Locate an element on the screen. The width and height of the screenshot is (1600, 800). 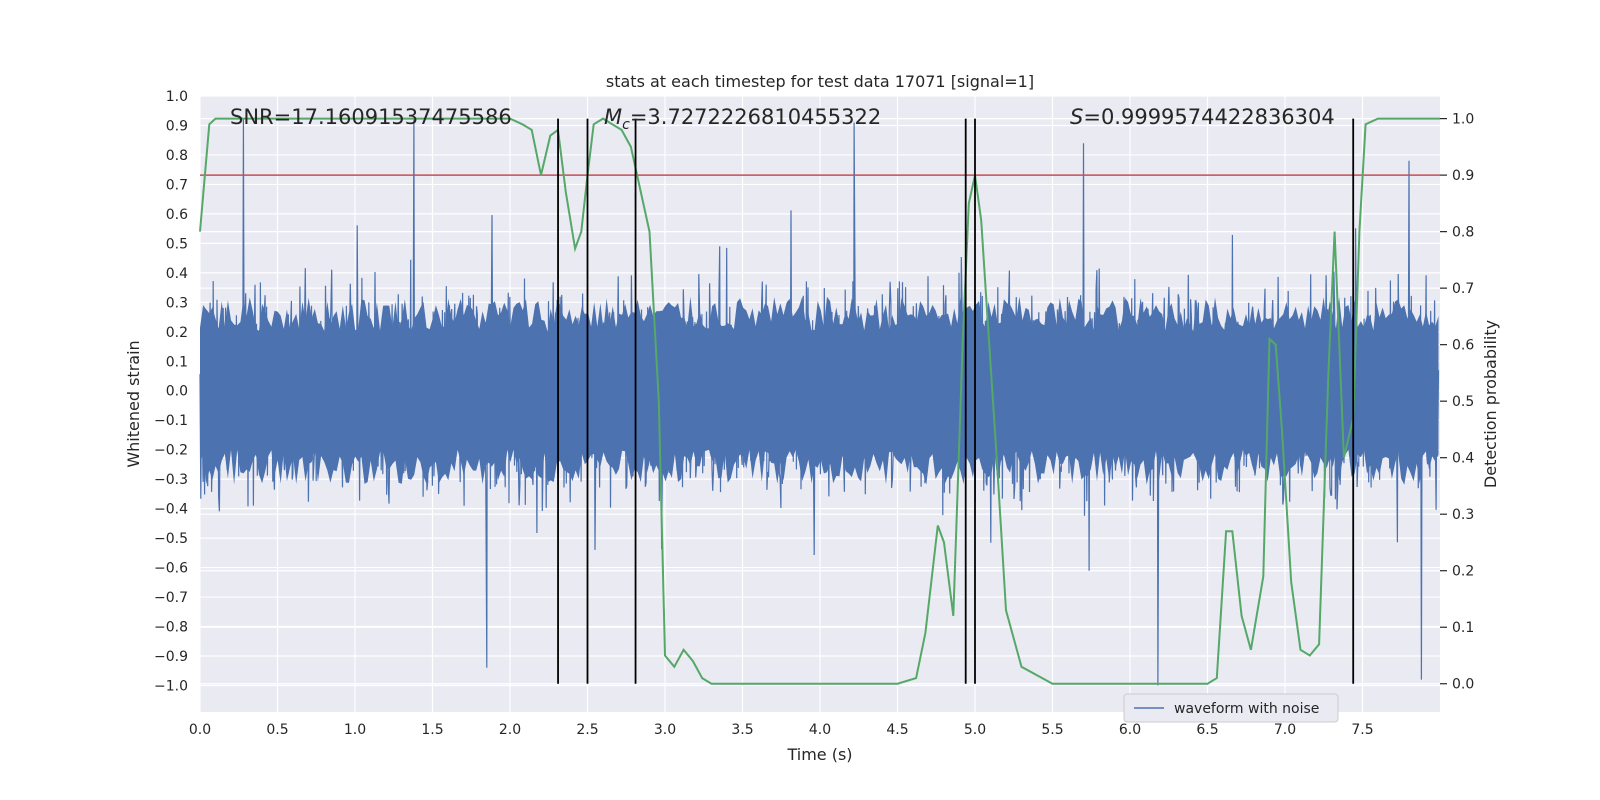
y2-tick-label-0: 1.0 is located at coordinates (1463, 120).